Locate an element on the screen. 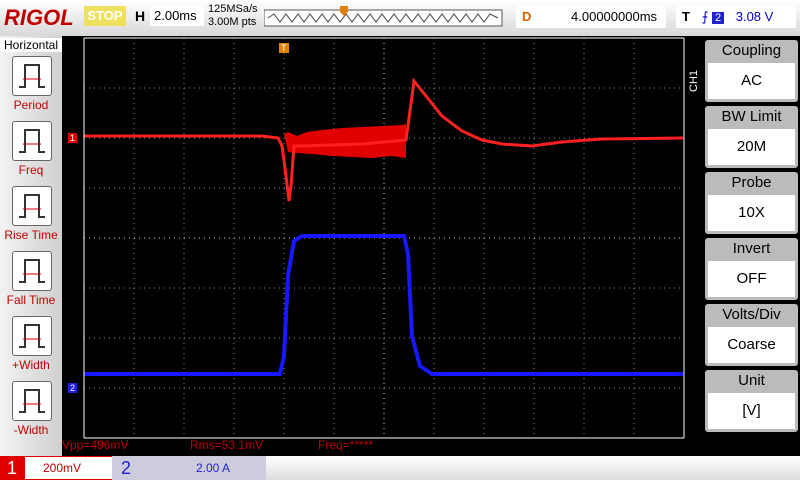  menu-item-label: -Width is located at coordinates (31, 430).